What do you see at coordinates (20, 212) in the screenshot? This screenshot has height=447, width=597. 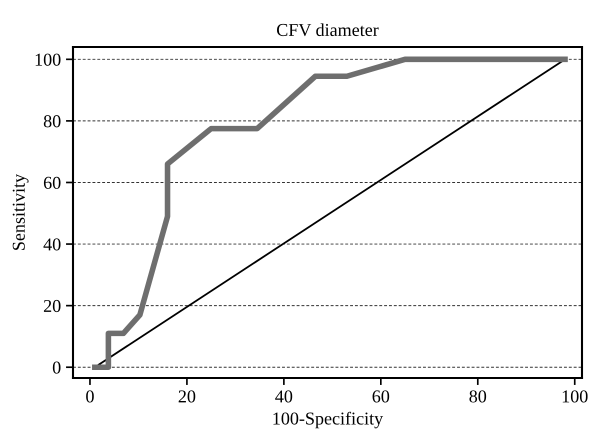 I see `y-axis-title: Sensitivity` at bounding box center [20, 212].